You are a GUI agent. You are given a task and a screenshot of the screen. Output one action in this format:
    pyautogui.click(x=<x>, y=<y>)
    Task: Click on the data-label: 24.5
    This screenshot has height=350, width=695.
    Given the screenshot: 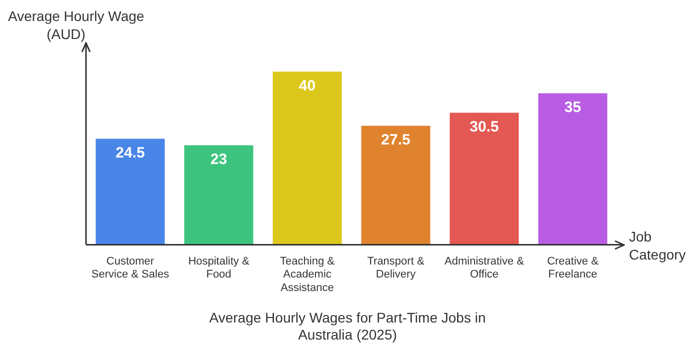 What is the action you would take?
    pyautogui.click(x=130, y=153)
    